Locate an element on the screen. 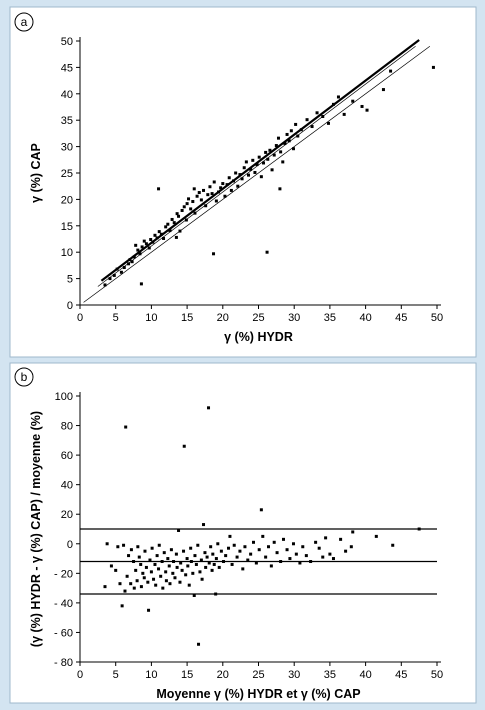 This screenshot has width=485, height=710. panel-b-y-tick-label: 40 is located at coordinates (67, 486).